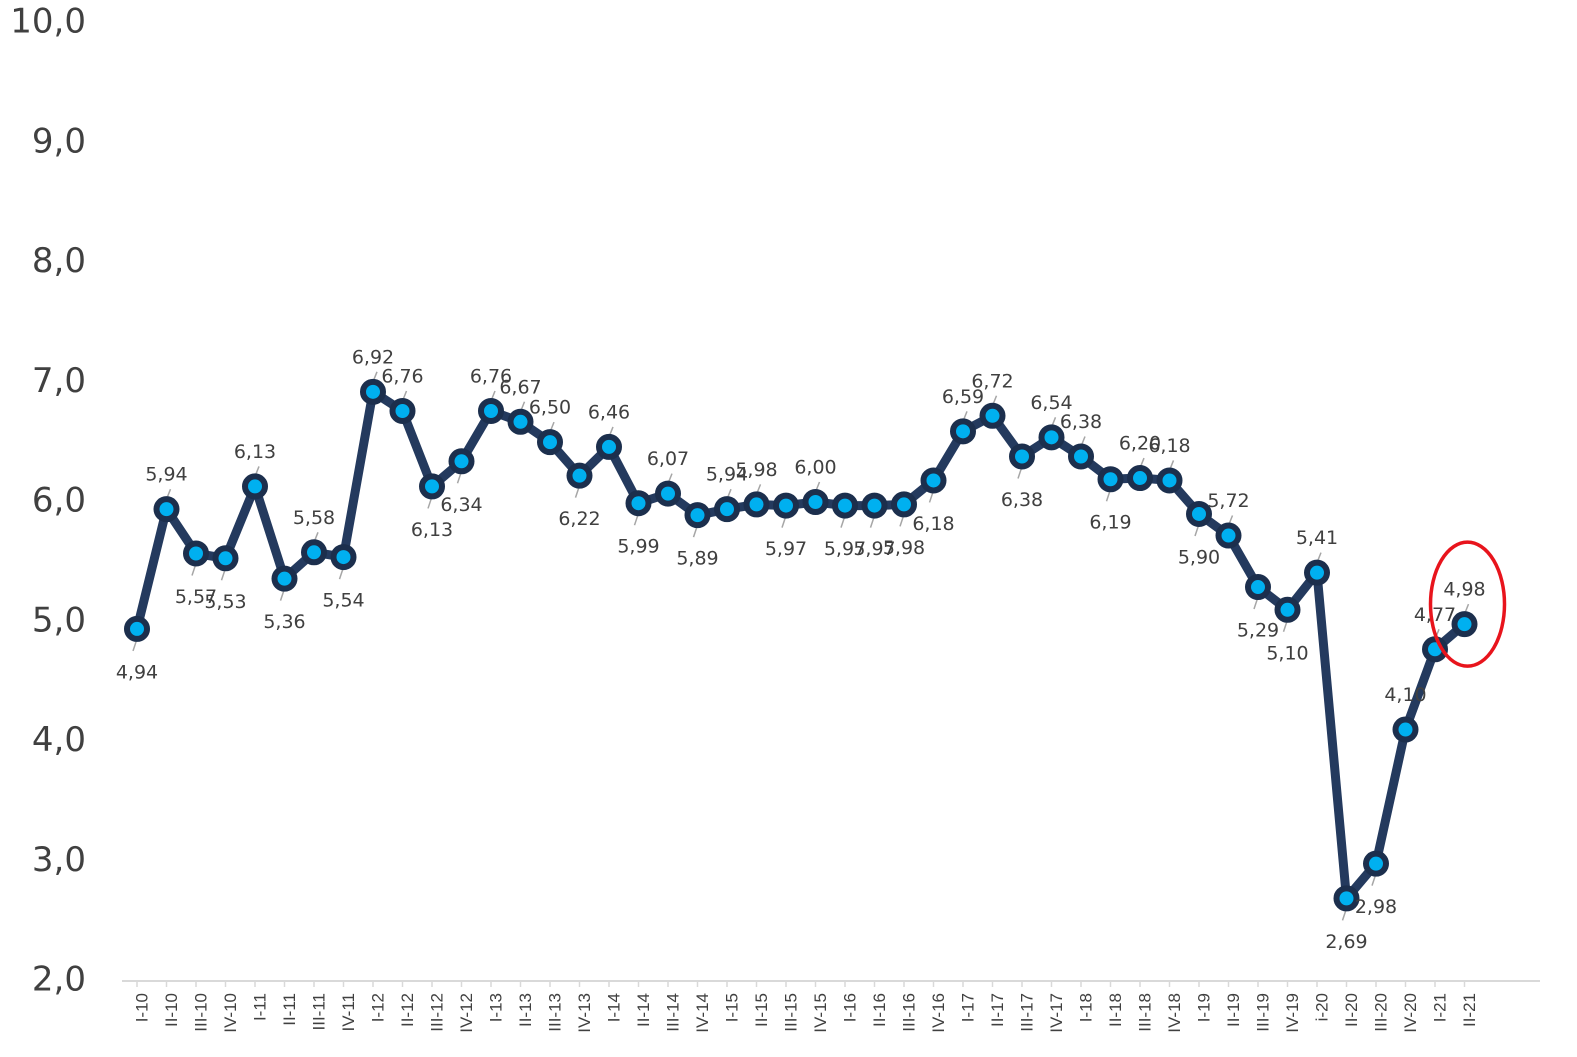 Image resolution: width=1577 pixels, height=1057 pixels. What do you see at coordinates (1051, 403) in the screenshot?
I see `data-label: 6,54` at bounding box center [1051, 403].